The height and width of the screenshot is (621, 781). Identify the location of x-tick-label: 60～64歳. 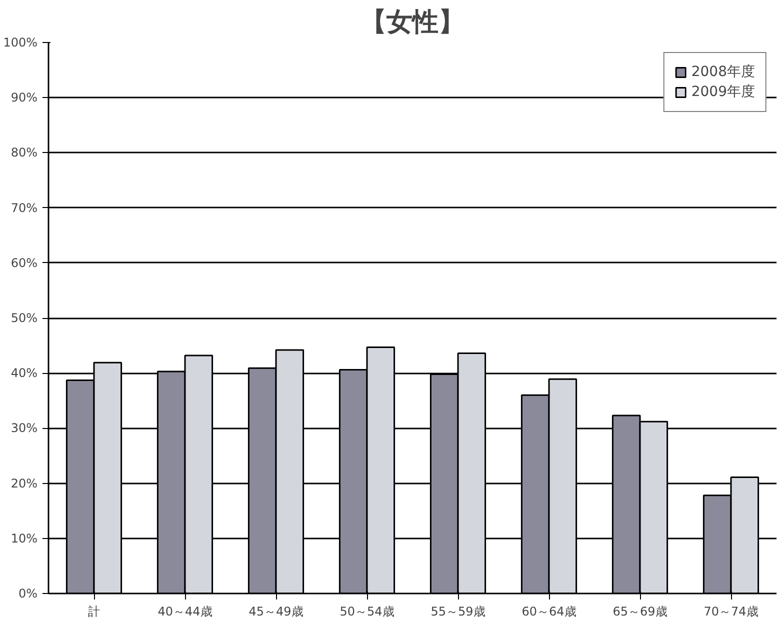
(549, 611).